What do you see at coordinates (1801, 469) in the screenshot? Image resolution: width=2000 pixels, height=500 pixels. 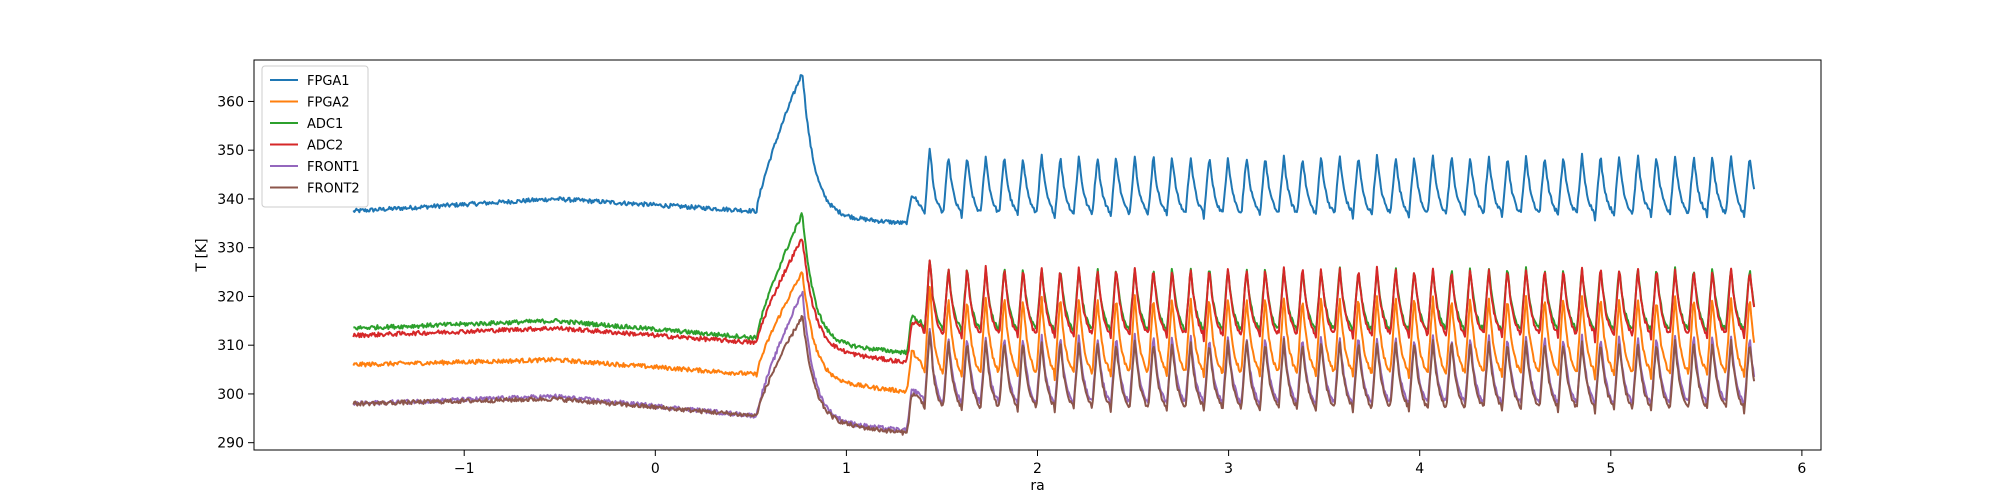 I see `x-tick-label: 6` at bounding box center [1801, 469].